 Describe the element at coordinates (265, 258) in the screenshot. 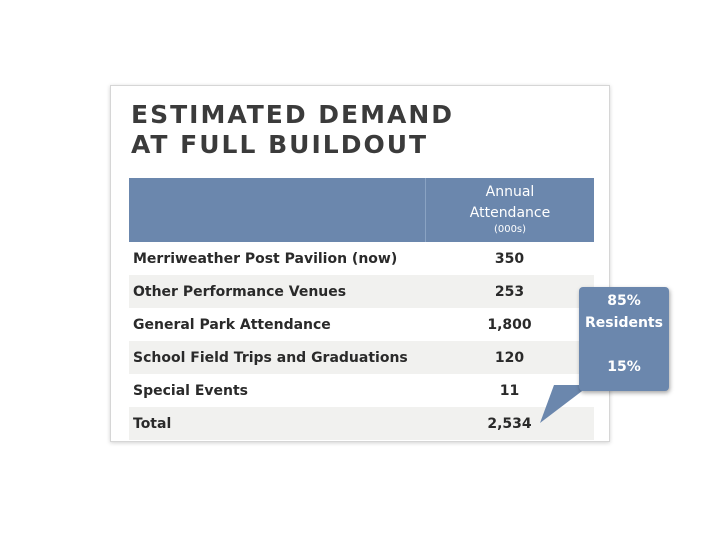

I see `row-label: Merriweather Post Pavilion (now)` at that location.